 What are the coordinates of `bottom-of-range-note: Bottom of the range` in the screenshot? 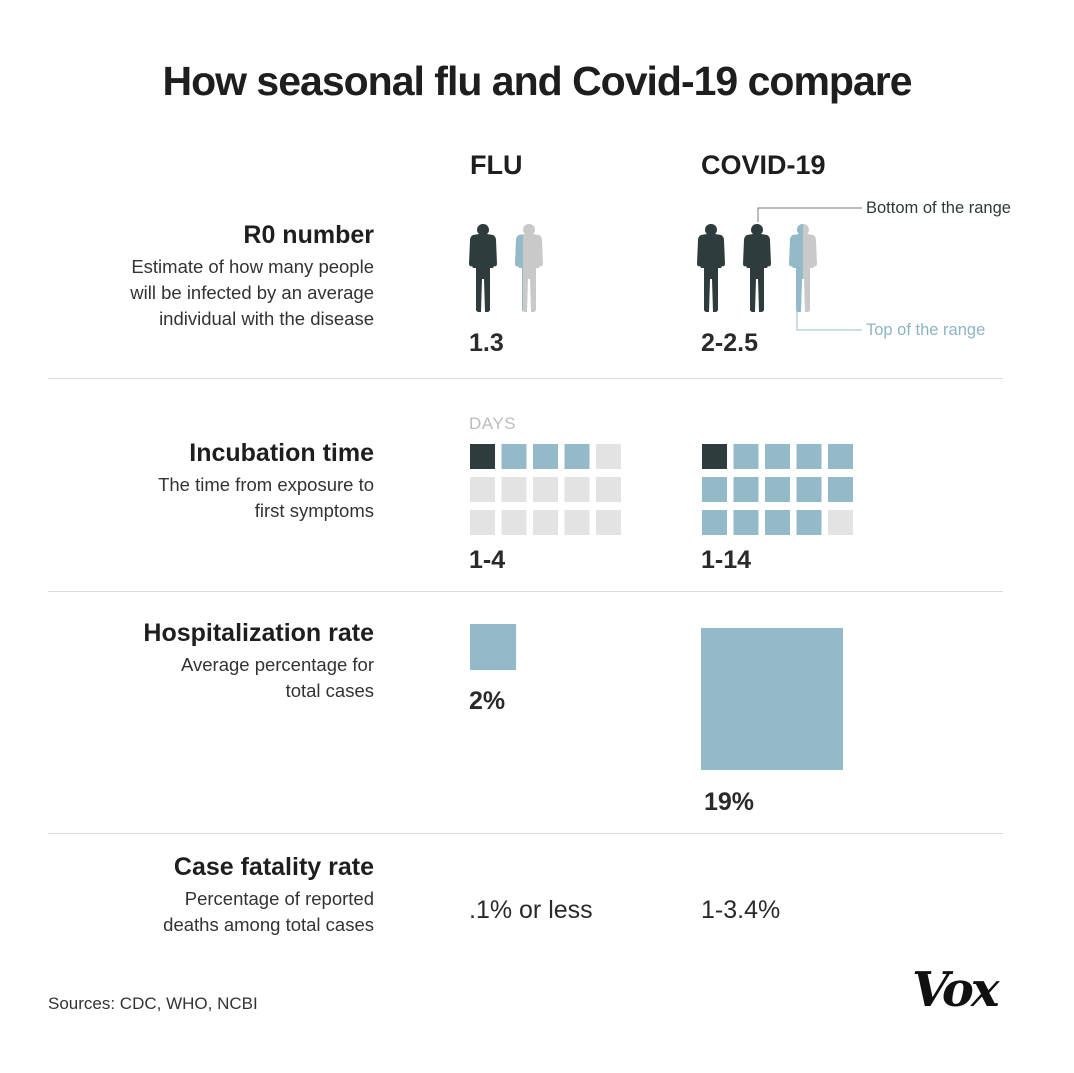 It's located at (938, 208).